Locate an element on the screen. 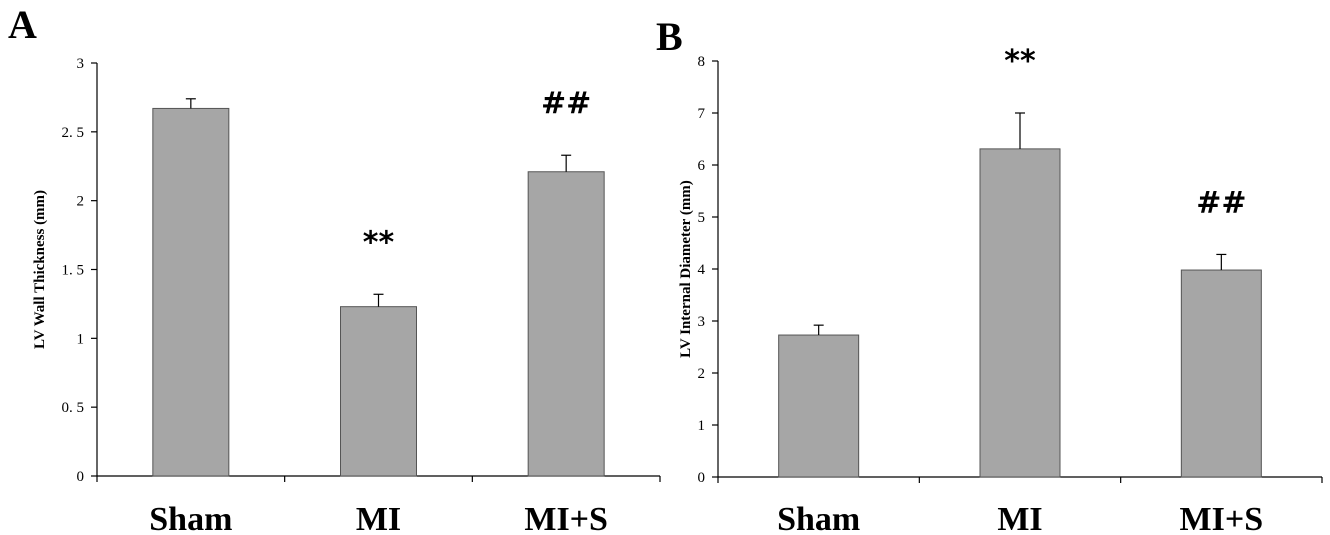 Image resolution: width=1330 pixels, height=535 pixels. chart-b-y-tick-label: 6 is located at coordinates (702, 166).